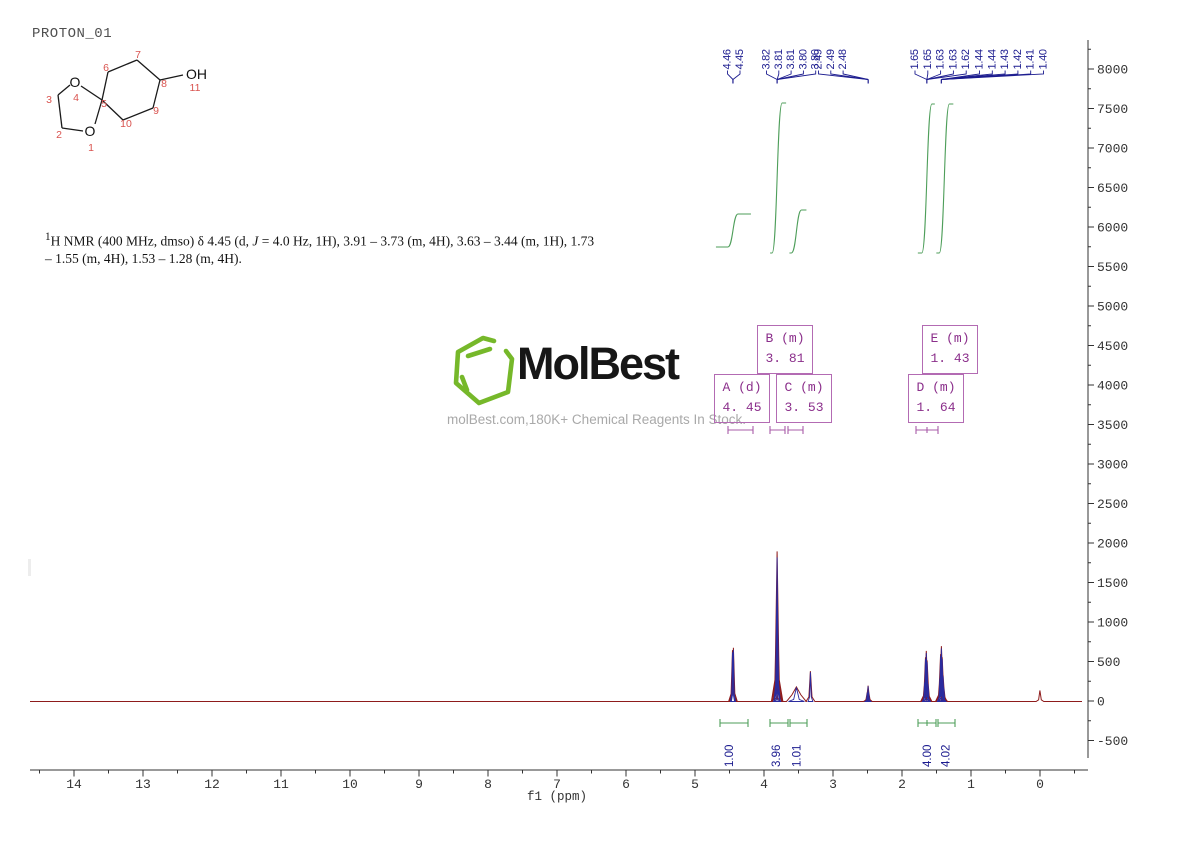 The image size is (1190, 841). Describe the element at coordinates (950, 349) in the screenshot. I see `multiplet-box-E: E (m) 1. 43` at that location.